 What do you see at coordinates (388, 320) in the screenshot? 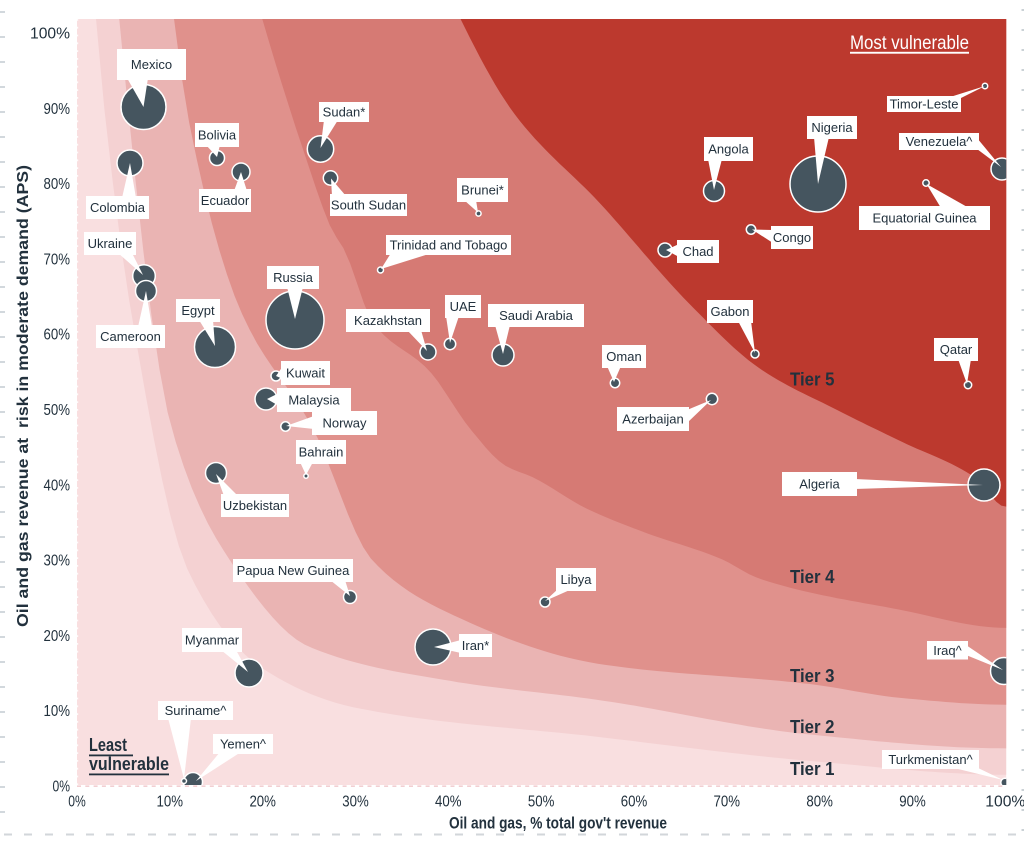
I see `svg-text: Kazakhstan` at bounding box center [388, 320].